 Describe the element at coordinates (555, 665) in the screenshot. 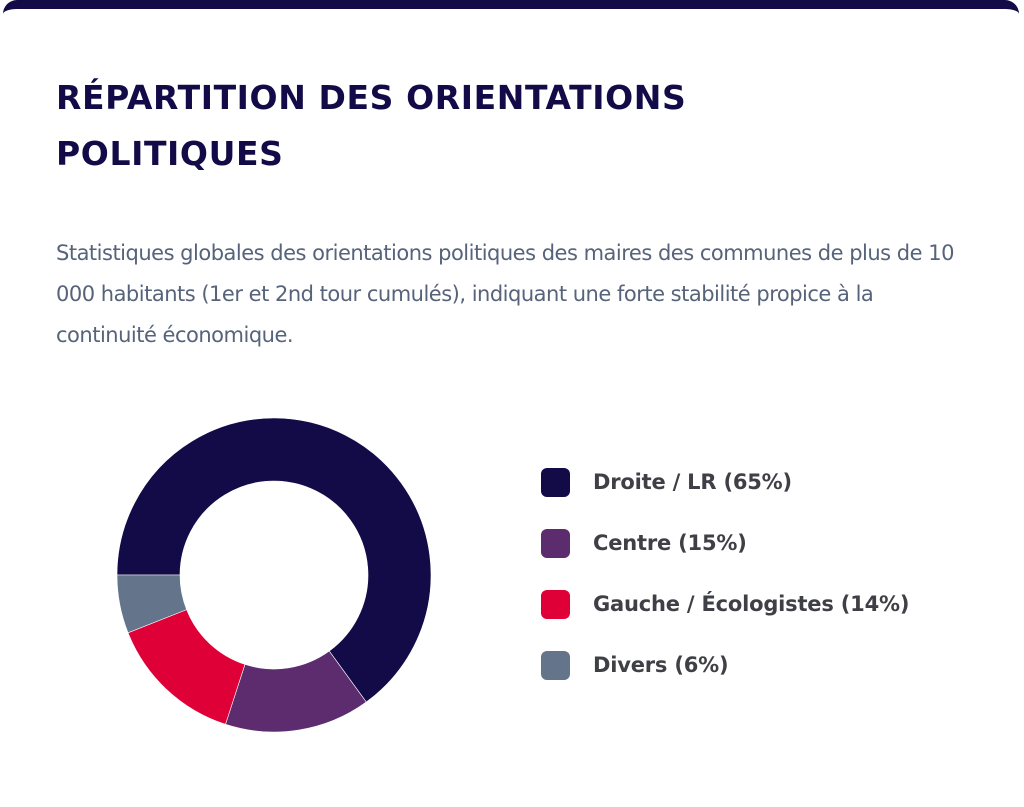

I see `legend-swatch-divers` at that location.